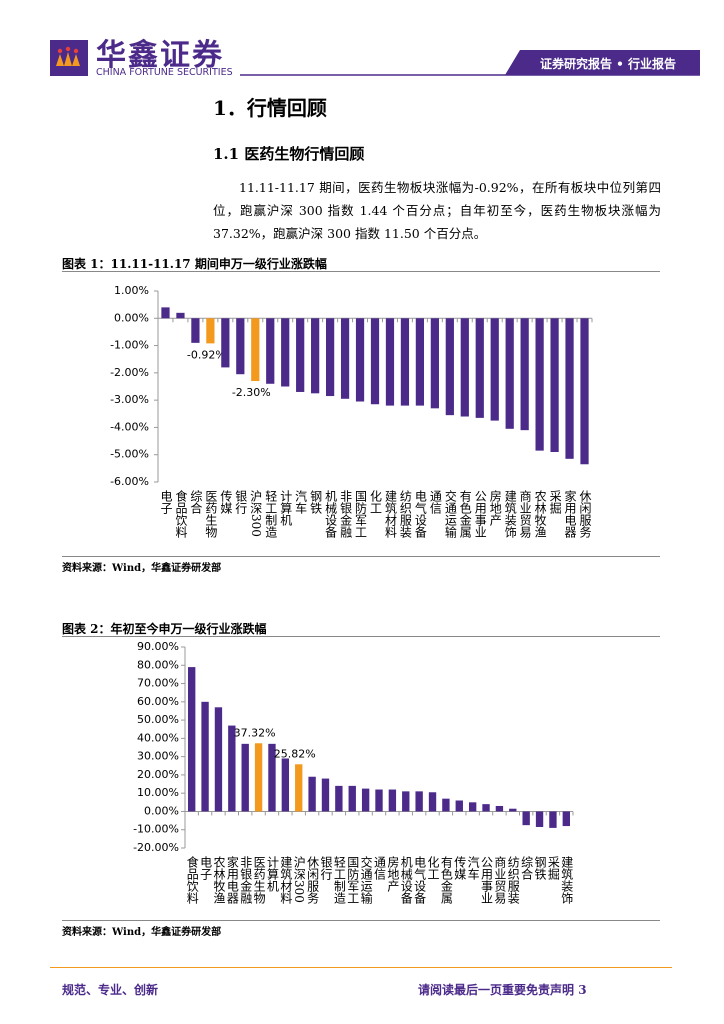 Image resolution: width=724 pixels, height=1024 pixels. What do you see at coordinates (295, 753) in the screenshot?
I see `value-label: 25.82%` at bounding box center [295, 753].